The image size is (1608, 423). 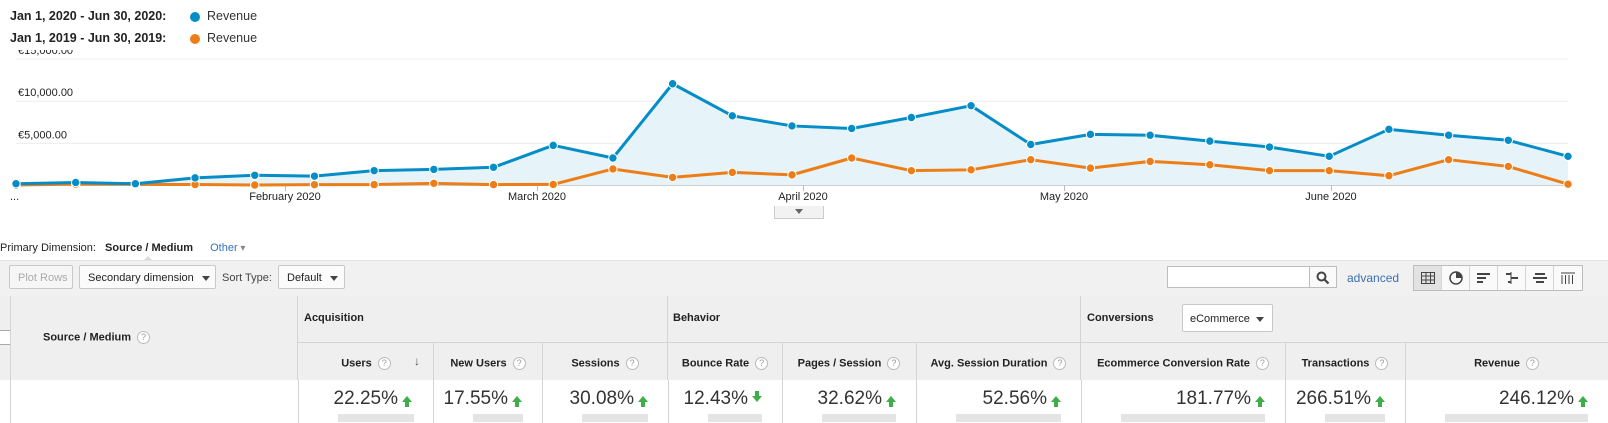 What do you see at coordinates (1540, 278) in the screenshot?
I see `term-cloud-icon` at bounding box center [1540, 278].